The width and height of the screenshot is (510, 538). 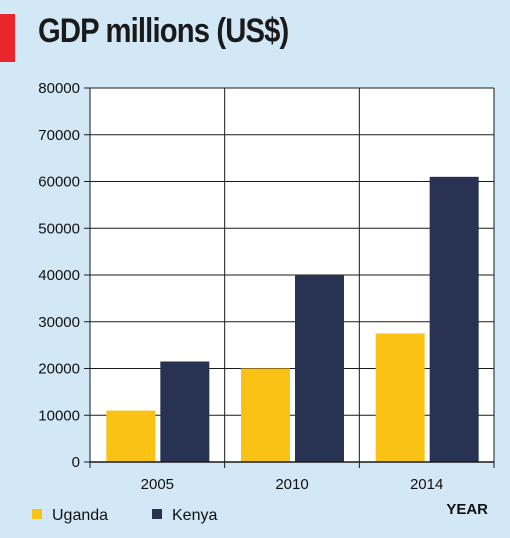 What do you see at coordinates (467, 509) in the screenshot?
I see `x-axis-title: YEAR` at bounding box center [467, 509].